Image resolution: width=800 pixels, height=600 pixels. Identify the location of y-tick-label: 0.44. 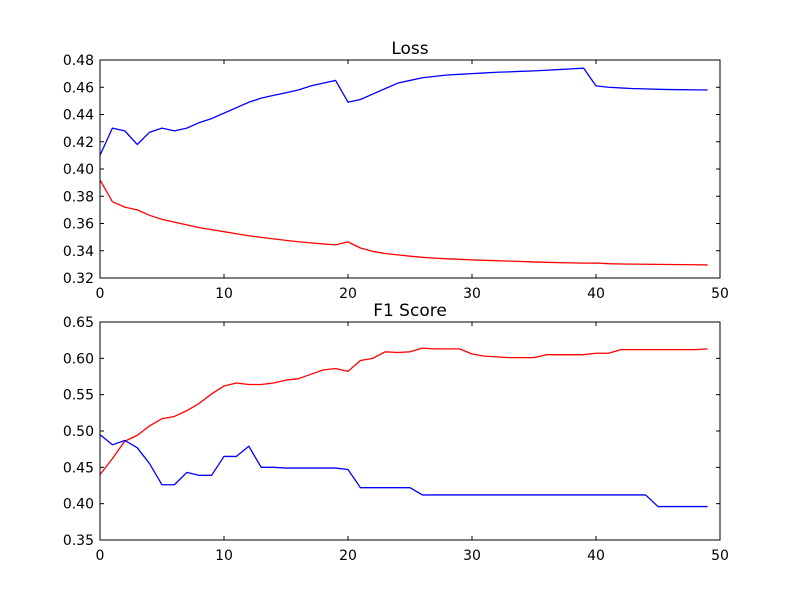
(78, 116).